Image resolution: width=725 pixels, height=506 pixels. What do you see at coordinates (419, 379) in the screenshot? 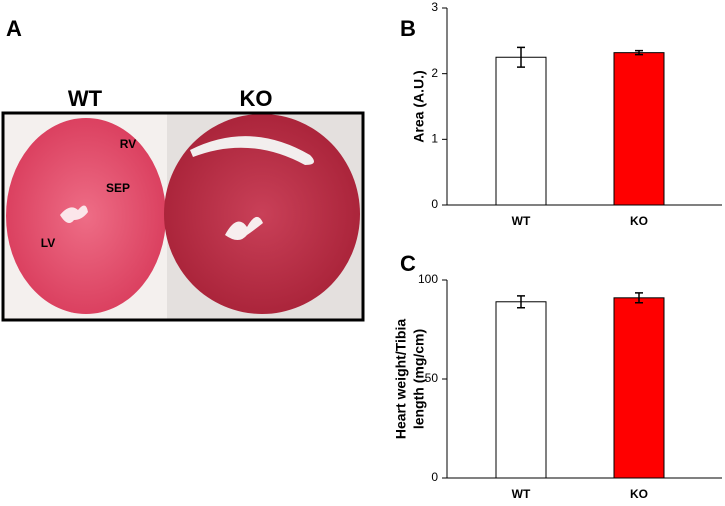
I see `y-axis-label: length (mg/cm)` at bounding box center [419, 379].